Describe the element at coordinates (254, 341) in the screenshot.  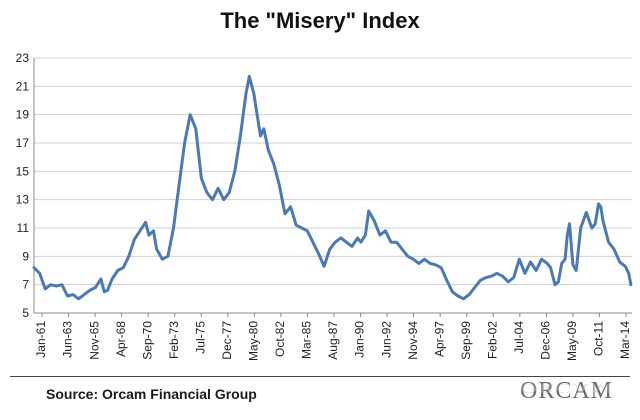
I see `x-tick-label: May-80` at that location.